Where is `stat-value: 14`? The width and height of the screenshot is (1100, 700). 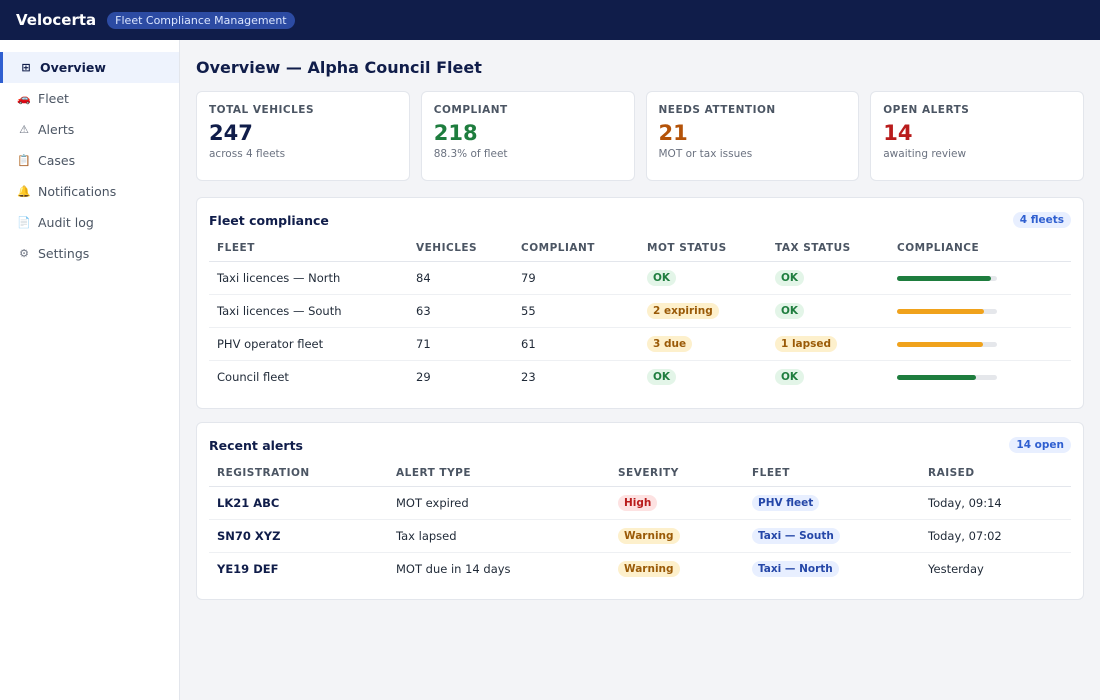 stat-value: 14 is located at coordinates (898, 133).